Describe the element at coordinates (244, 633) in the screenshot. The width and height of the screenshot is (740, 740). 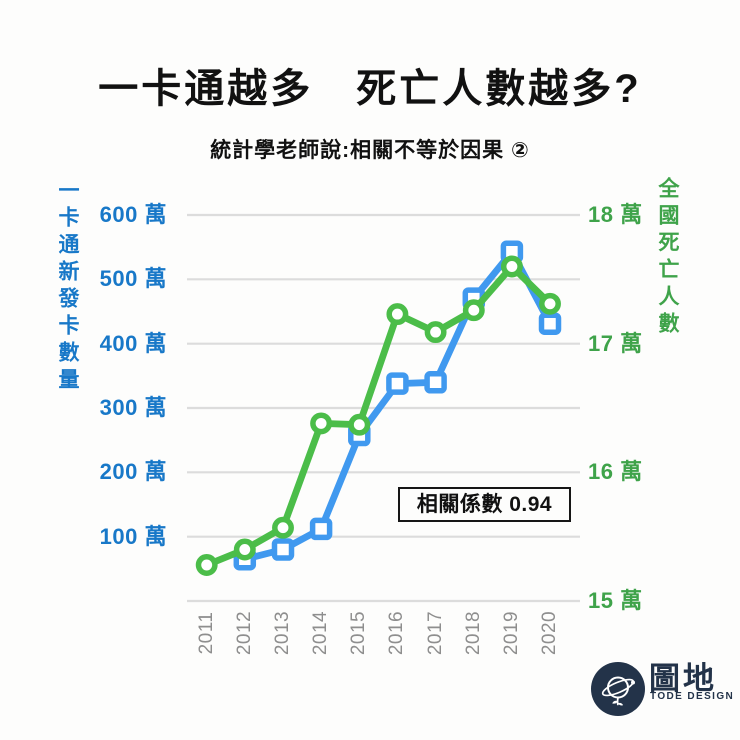
I see `x-axis-year-label: 2012` at that location.